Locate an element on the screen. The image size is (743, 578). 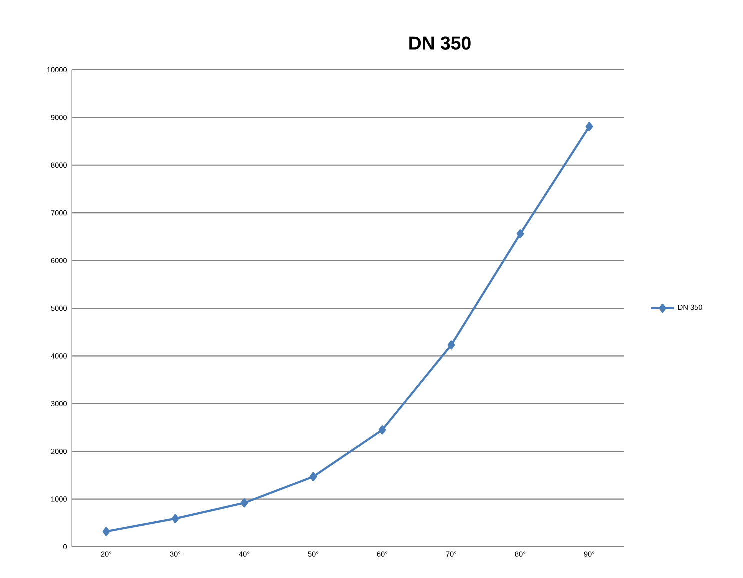
chart-title: DN 350 is located at coordinates (440, 43).